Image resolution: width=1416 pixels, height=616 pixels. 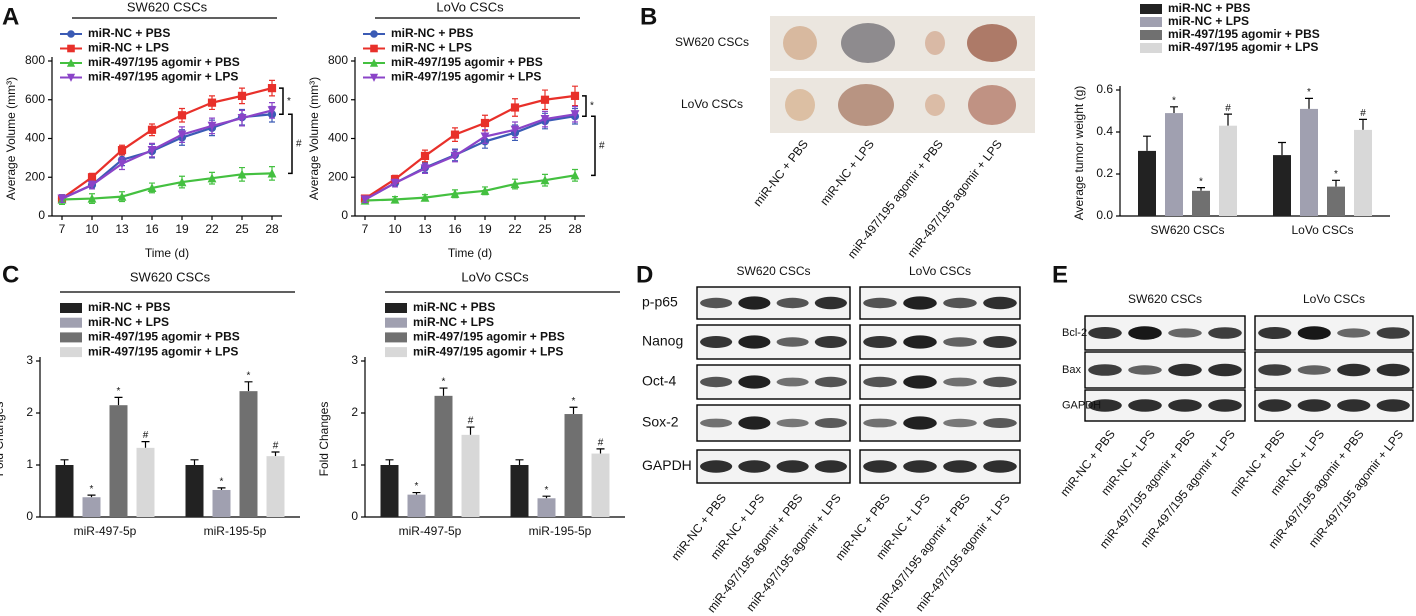 I want to click on x-tick-label: miR-497-5p, so click(x=105, y=531).